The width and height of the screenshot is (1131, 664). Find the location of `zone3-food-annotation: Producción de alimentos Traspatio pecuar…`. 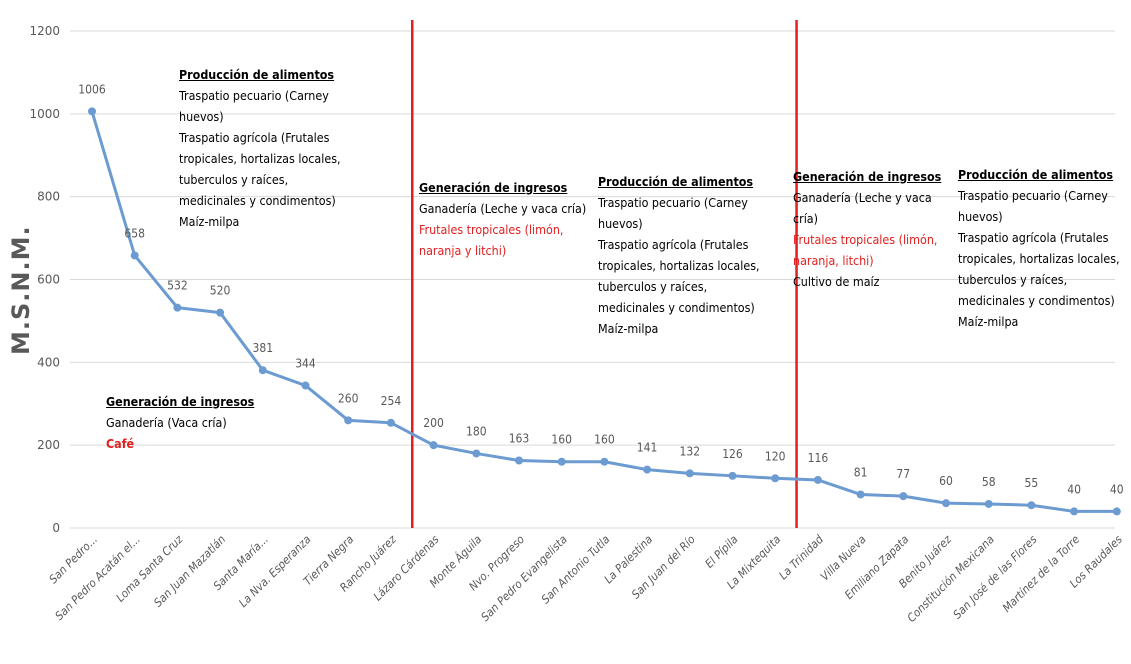

zone3-food-annotation: Producción de alimentos Traspatio pecuar… is located at coordinates (1043, 248).